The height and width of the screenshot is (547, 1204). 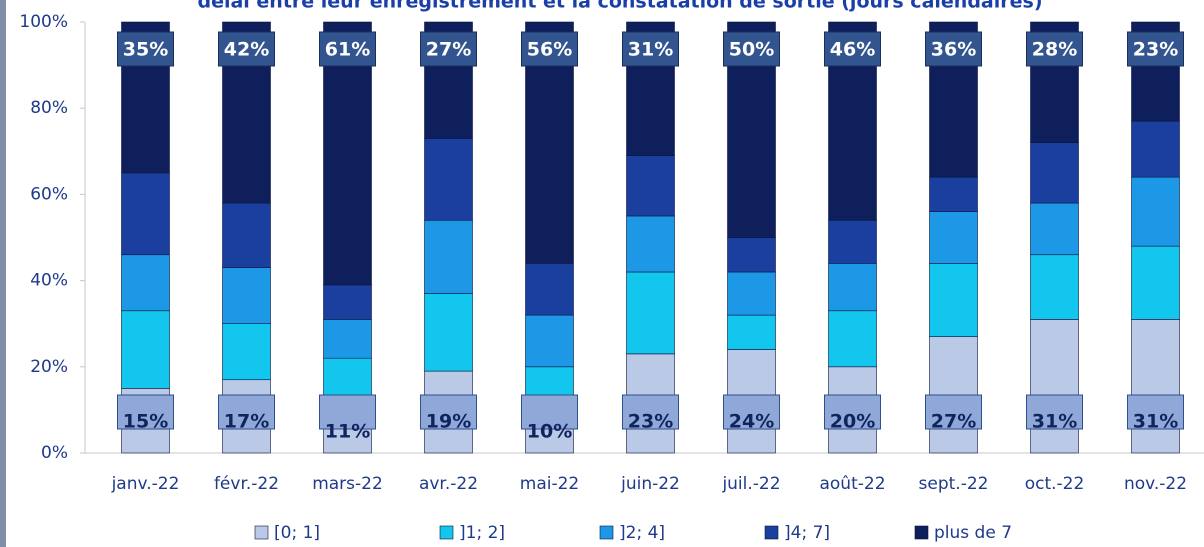 What do you see at coordinates (954, 484) in the screenshot?
I see `x-tick-label: sept.-22` at bounding box center [954, 484].